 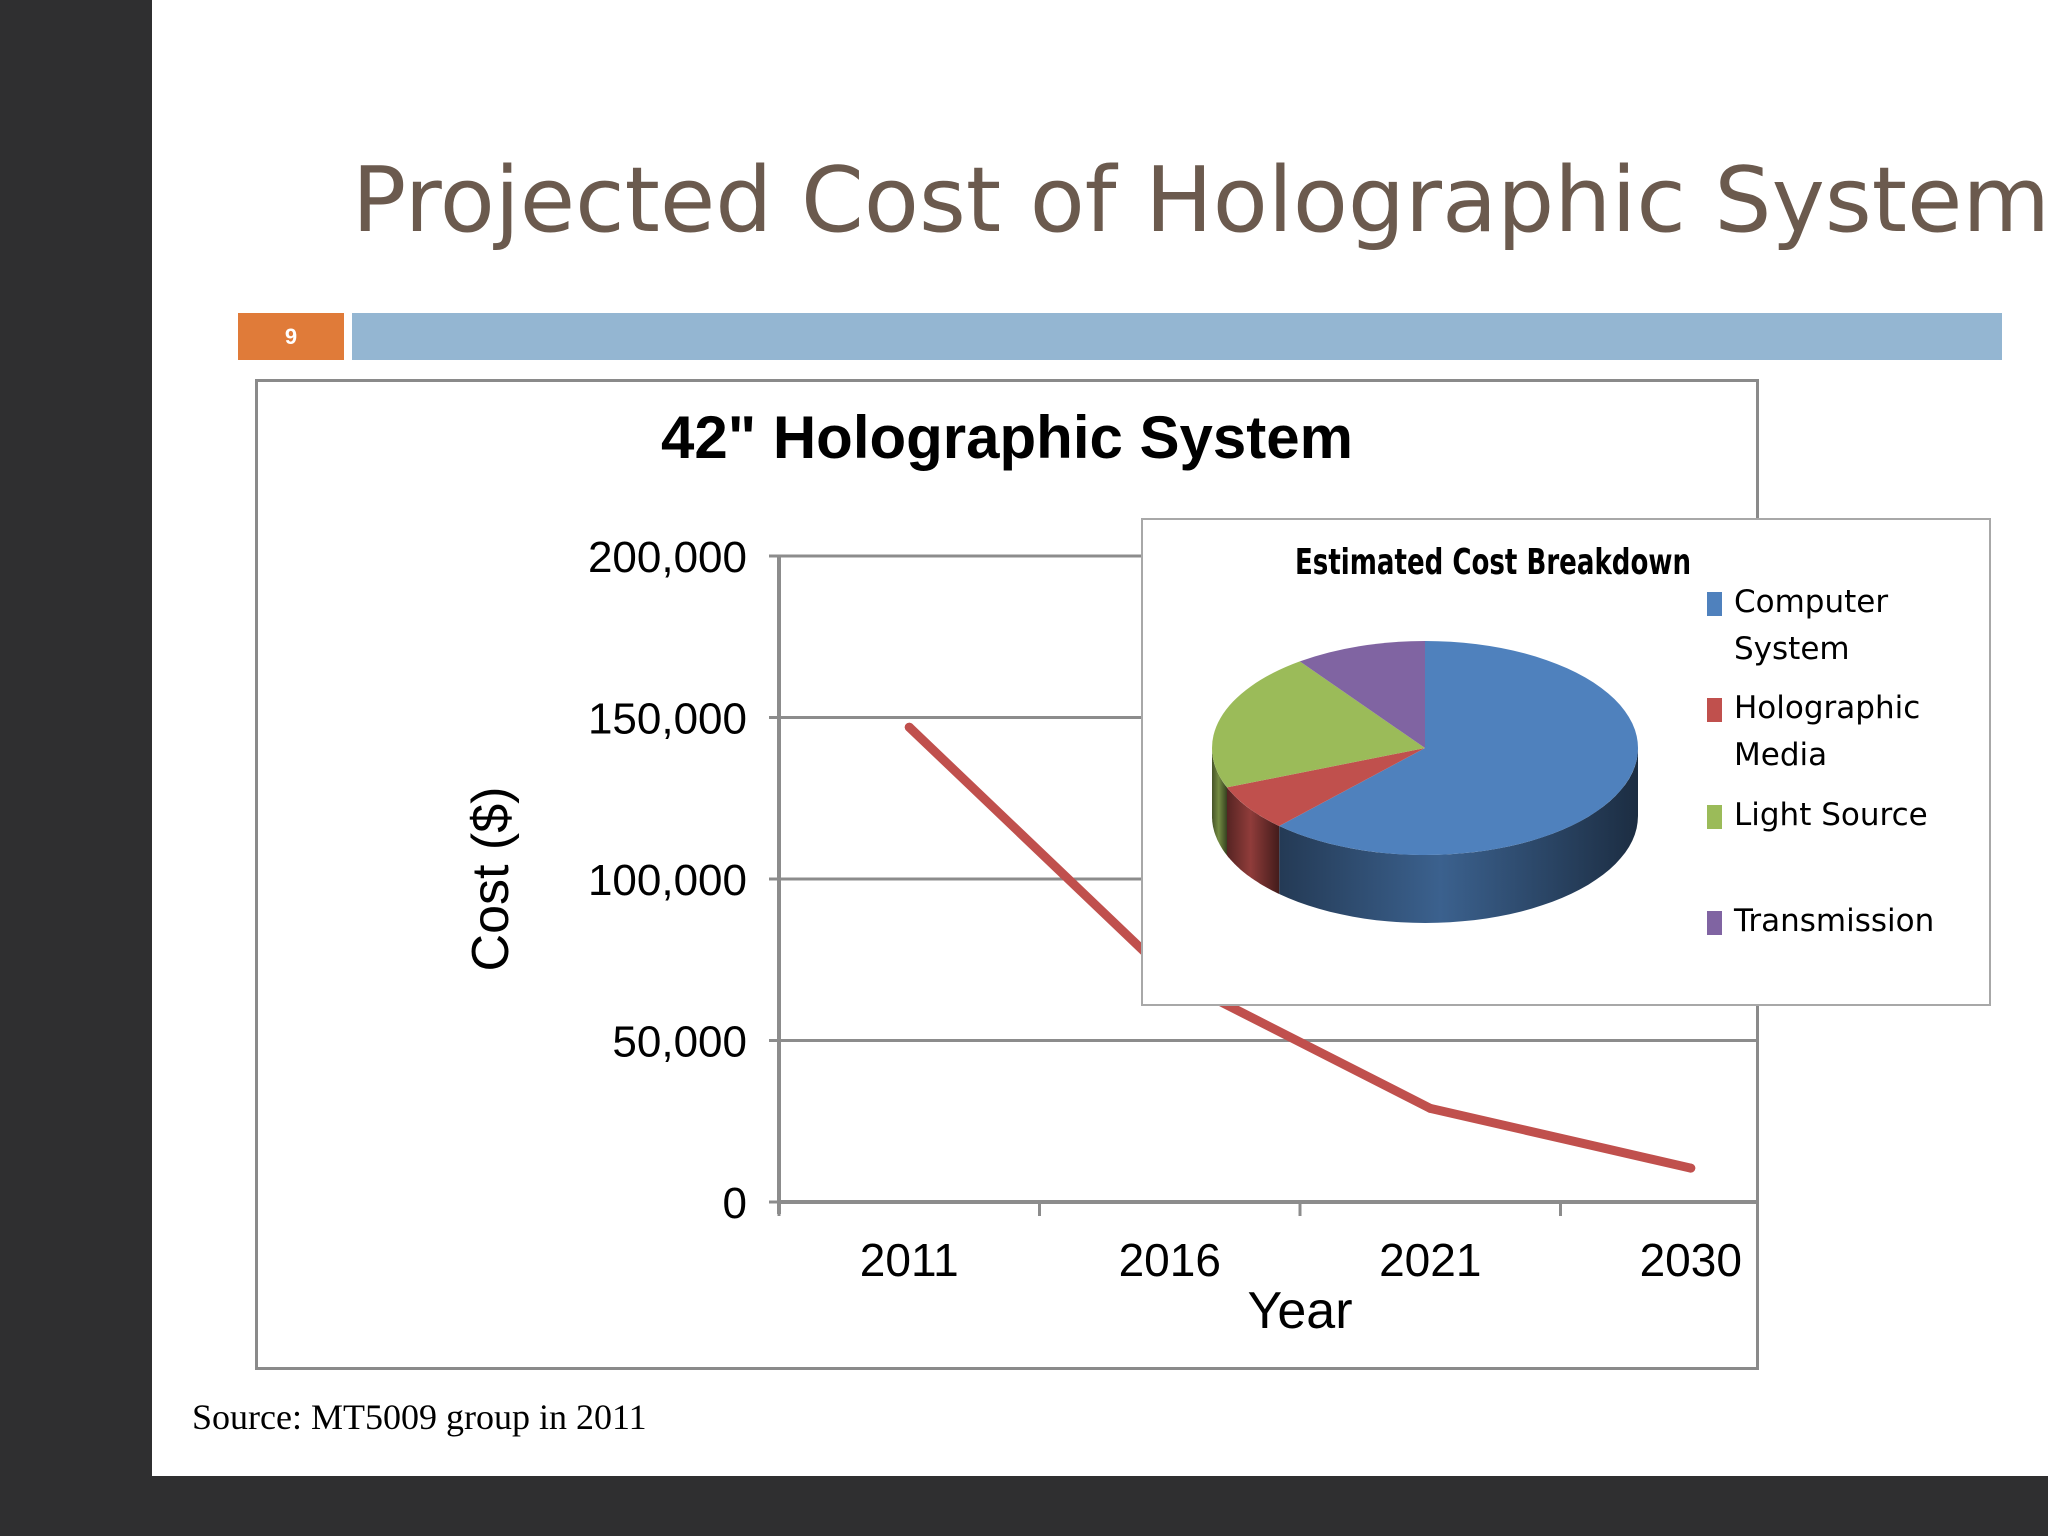 I want to click on legend-label: Holographic, so click(x=1827, y=708).